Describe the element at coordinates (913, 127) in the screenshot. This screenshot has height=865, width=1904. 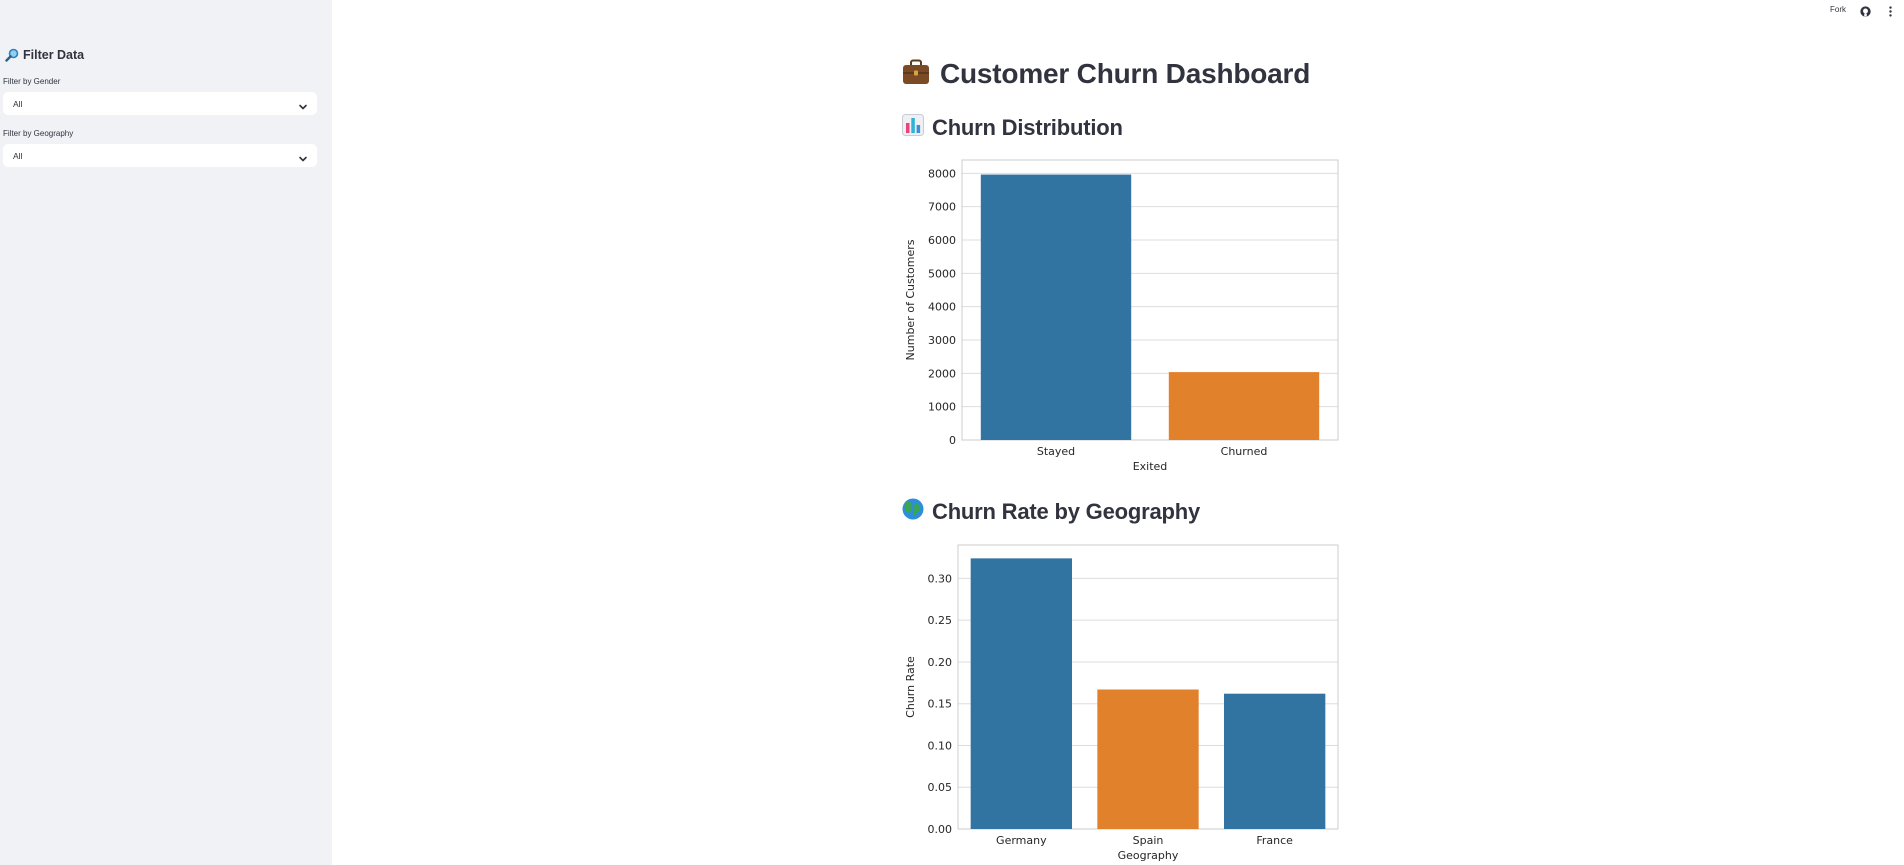
I see `bar-chart-icon` at that location.